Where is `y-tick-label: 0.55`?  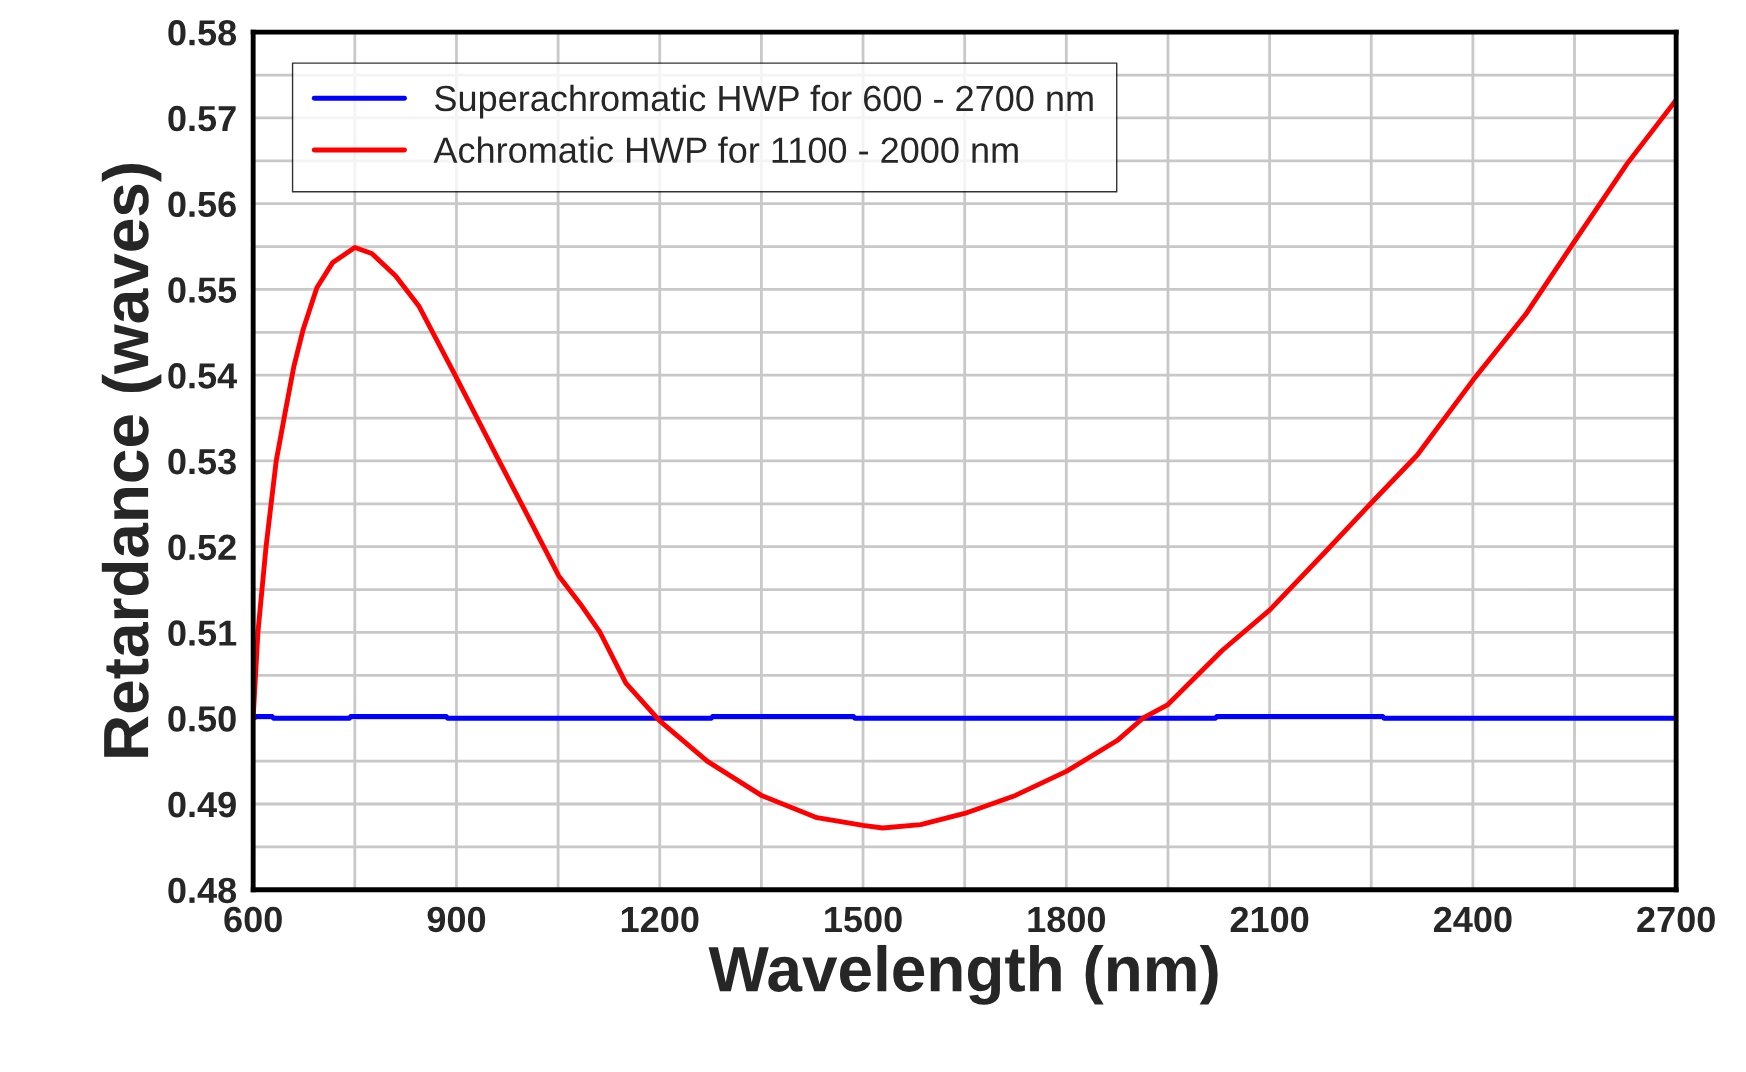
y-tick-label: 0.55 is located at coordinates (202, 290).